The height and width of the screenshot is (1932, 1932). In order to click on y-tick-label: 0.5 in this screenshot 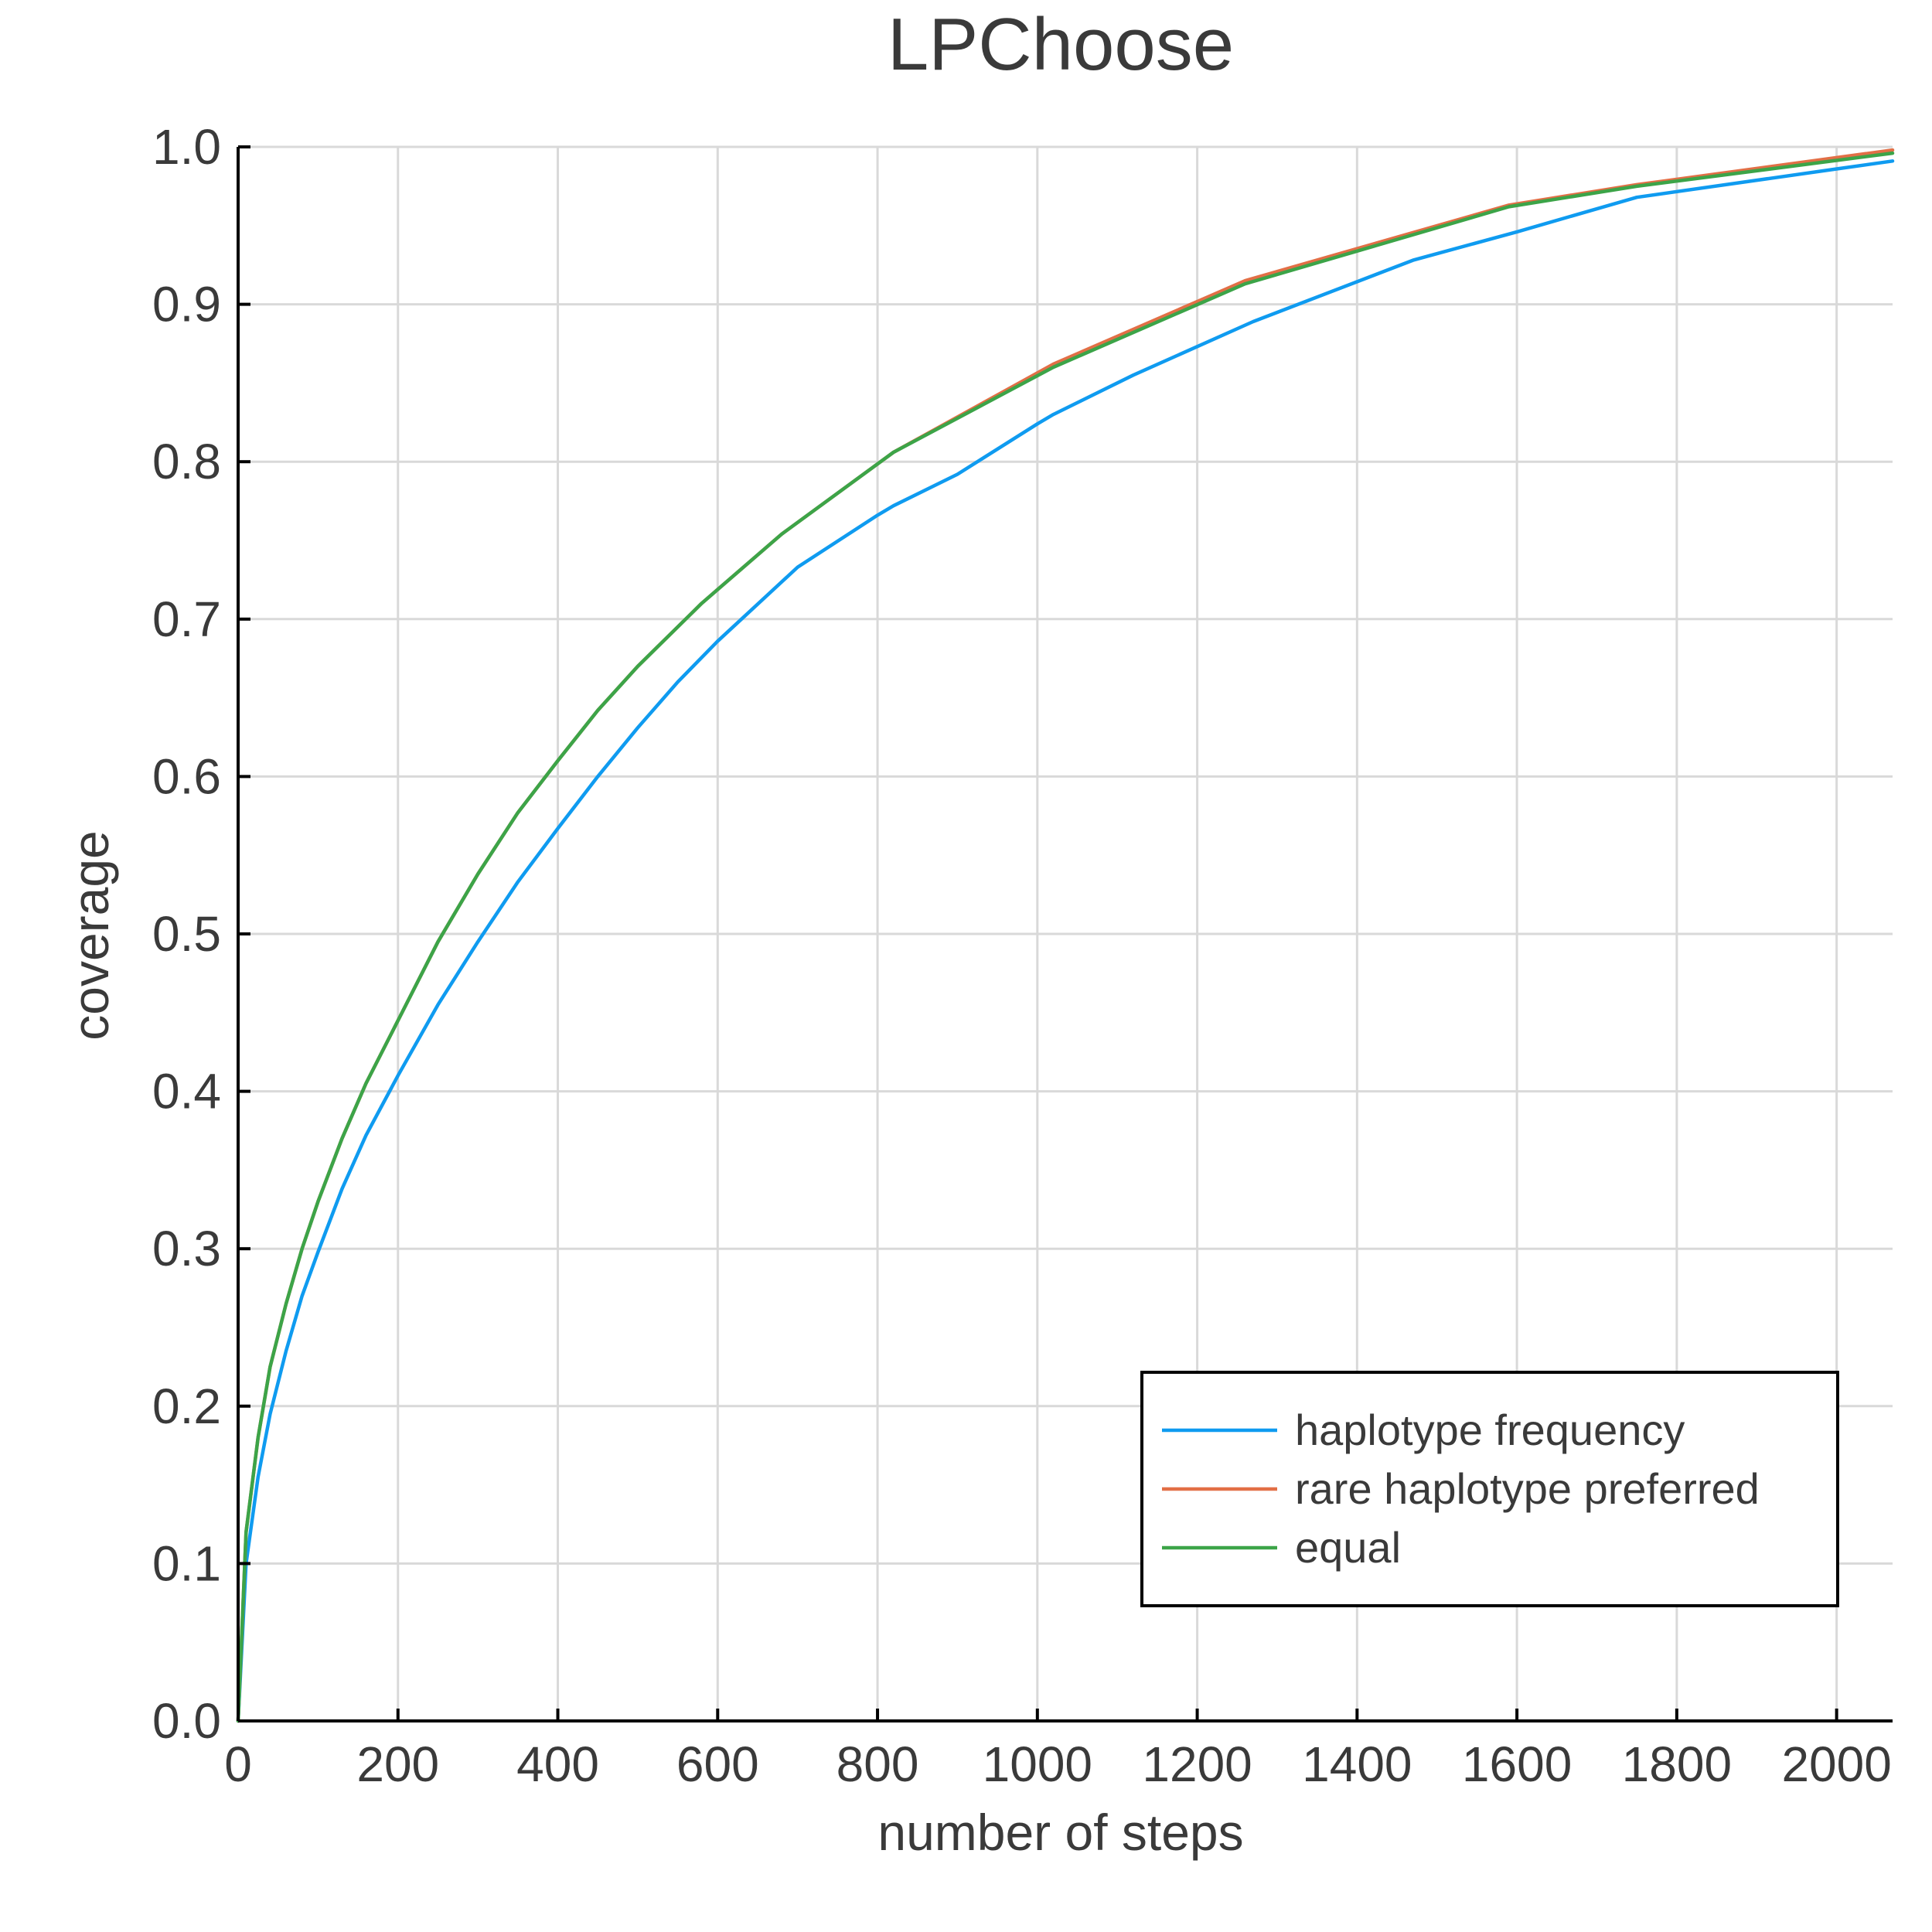, I will do `click(186, 934)`.